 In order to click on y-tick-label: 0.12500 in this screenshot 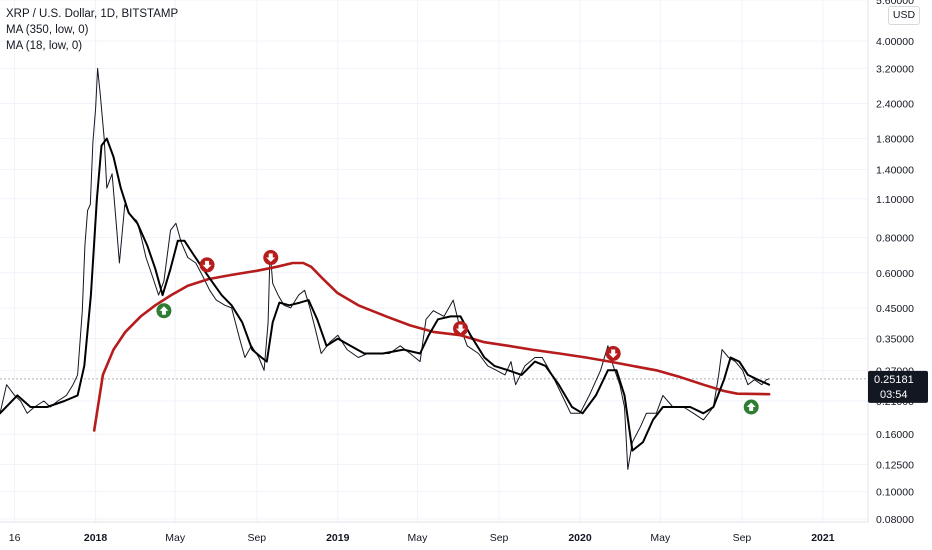, I will do `click(895, 465)`.